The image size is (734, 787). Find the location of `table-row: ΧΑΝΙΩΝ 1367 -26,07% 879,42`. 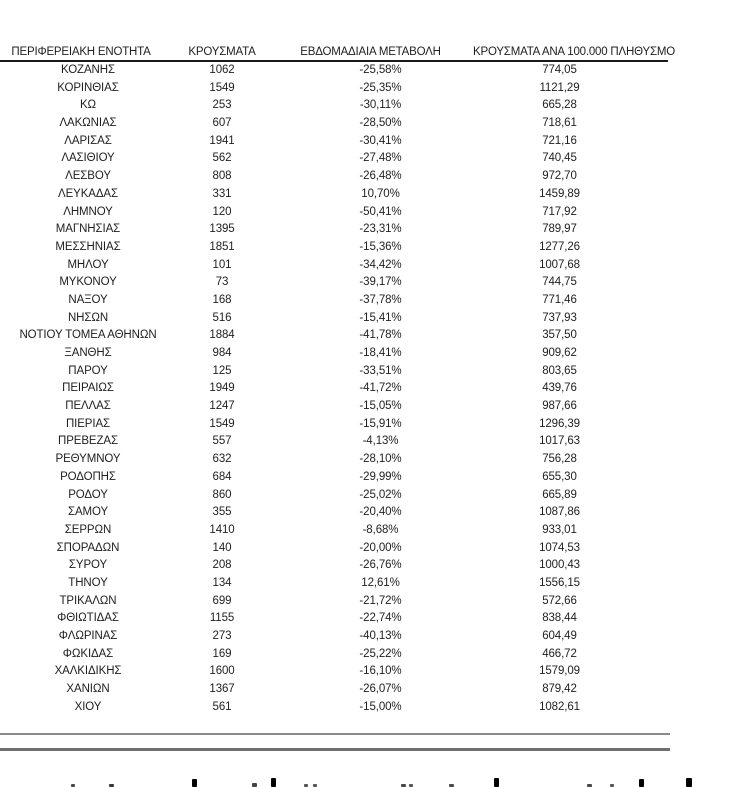

table-row: ΧΑΝΙΩΝ 1367 -26,07% 879,42 is located at coordinates (334, 690).